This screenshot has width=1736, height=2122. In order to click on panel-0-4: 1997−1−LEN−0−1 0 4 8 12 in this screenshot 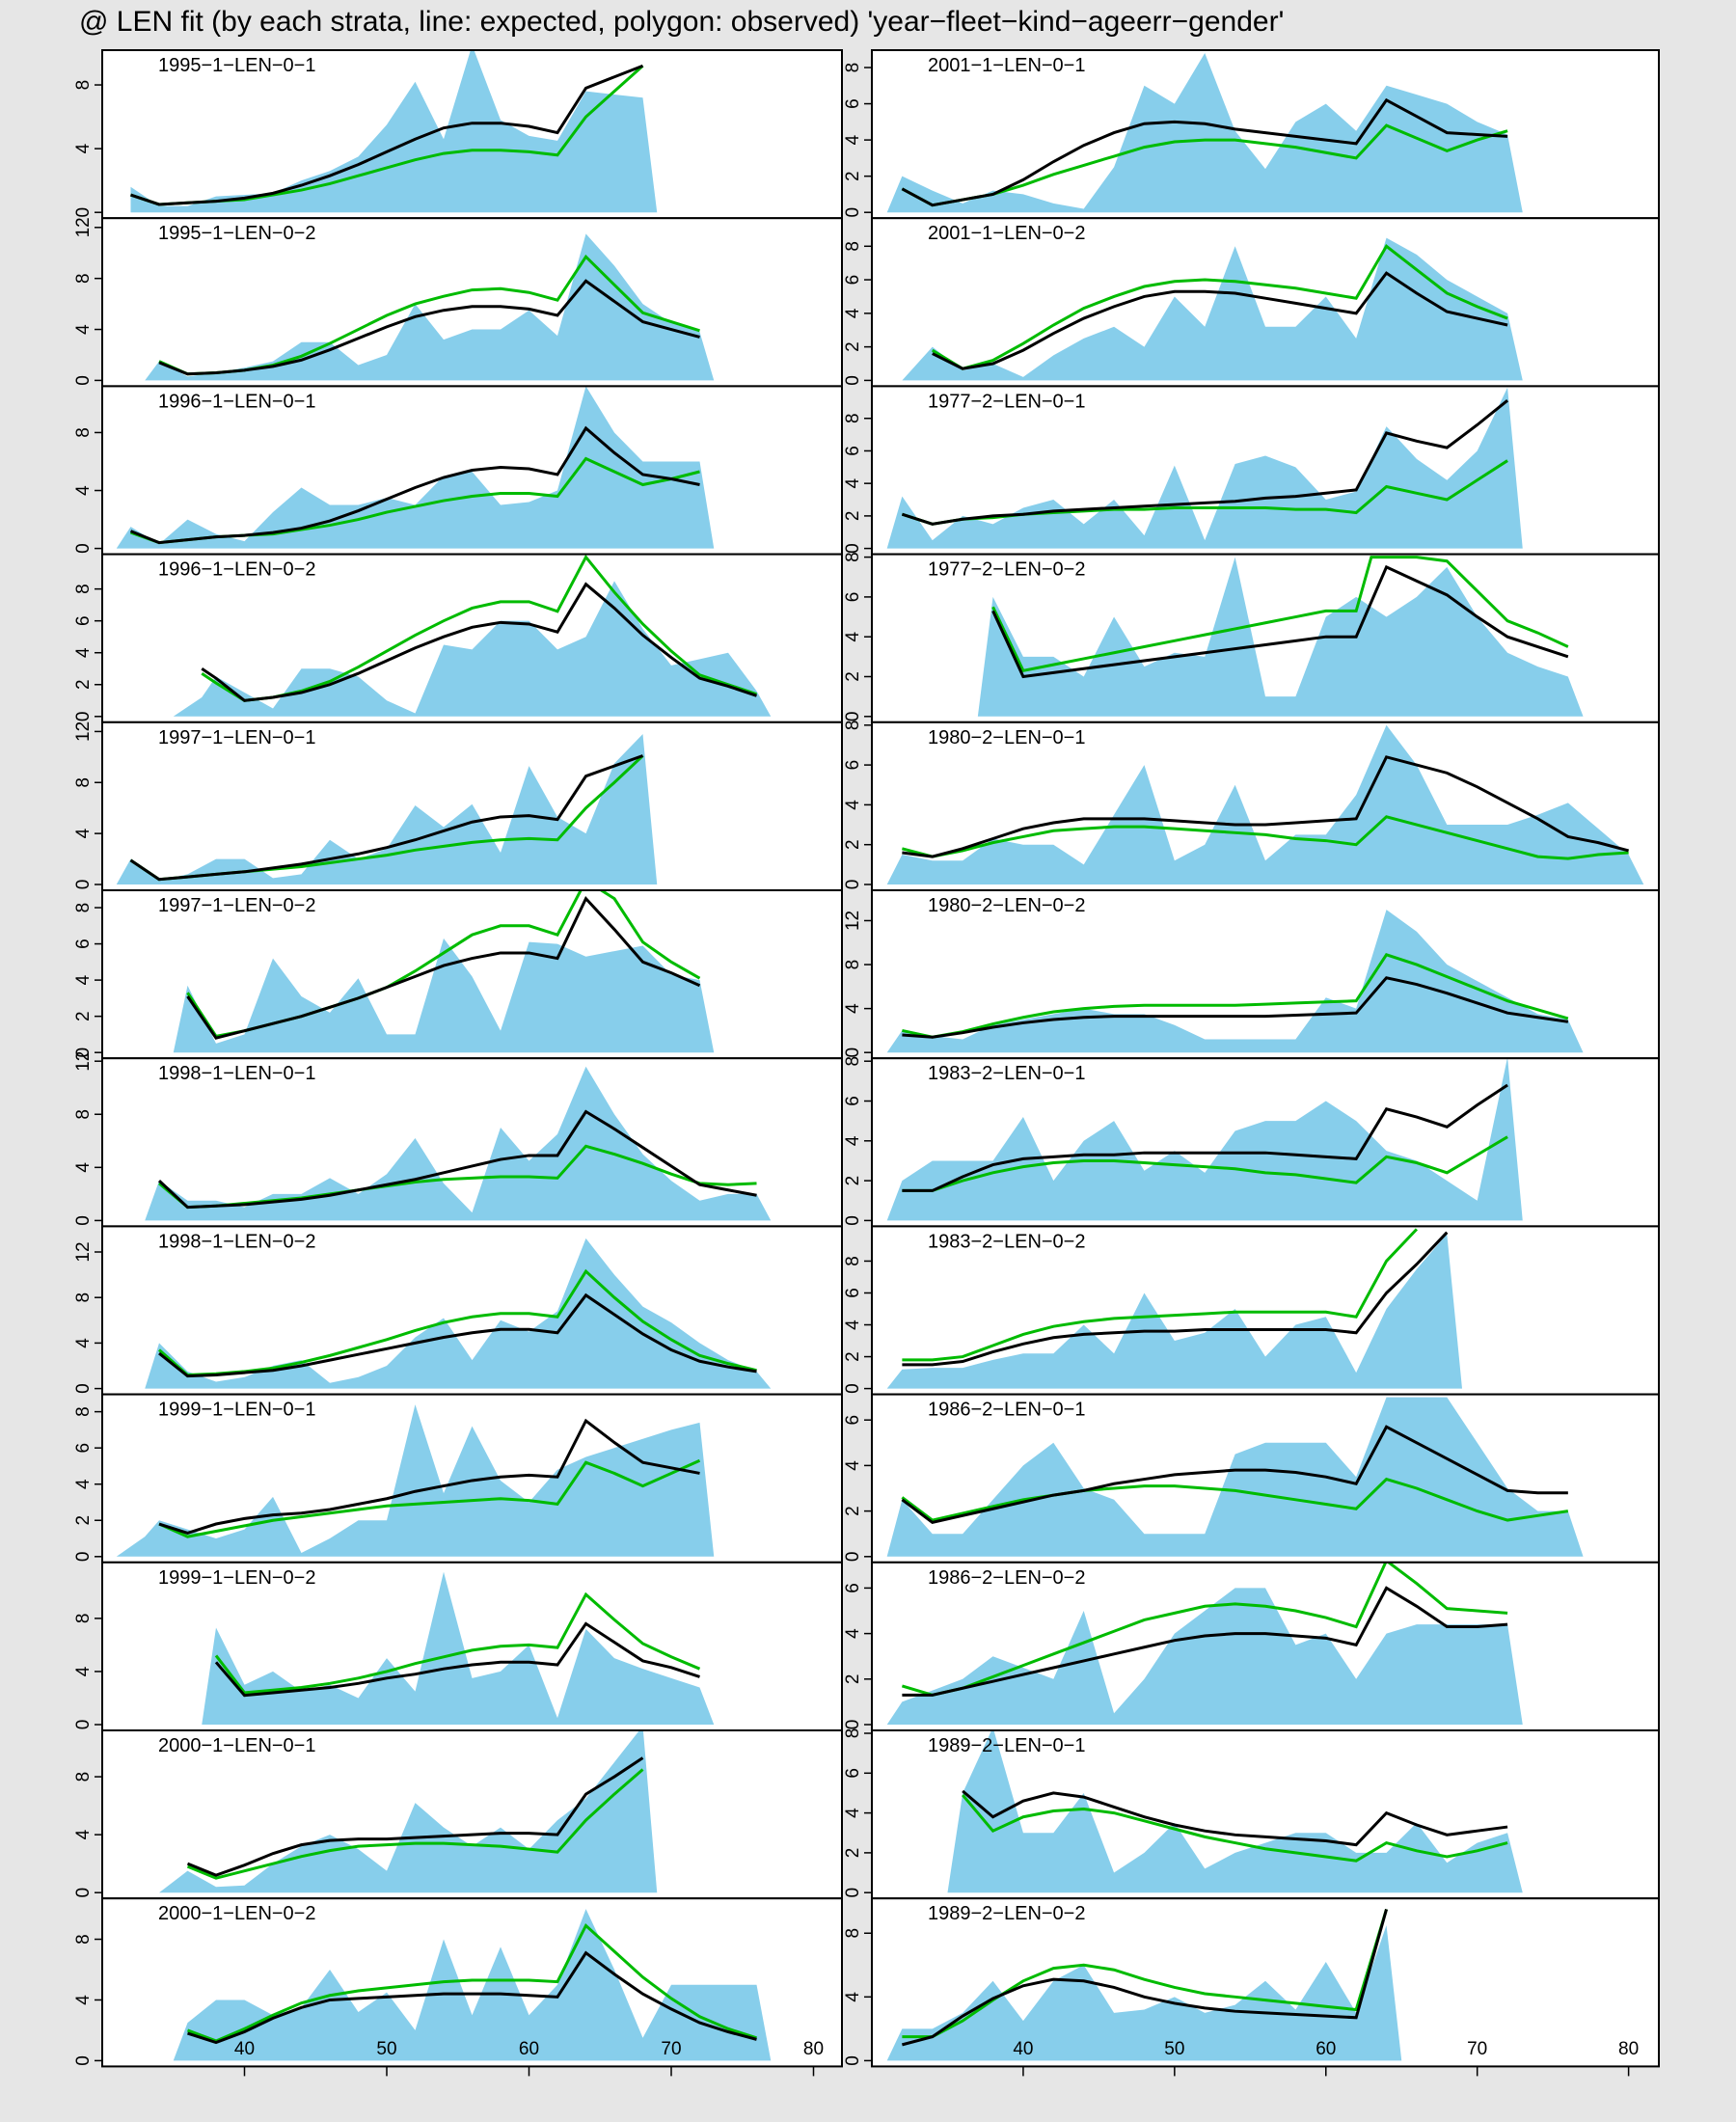, I will do `click(458, 806)`.